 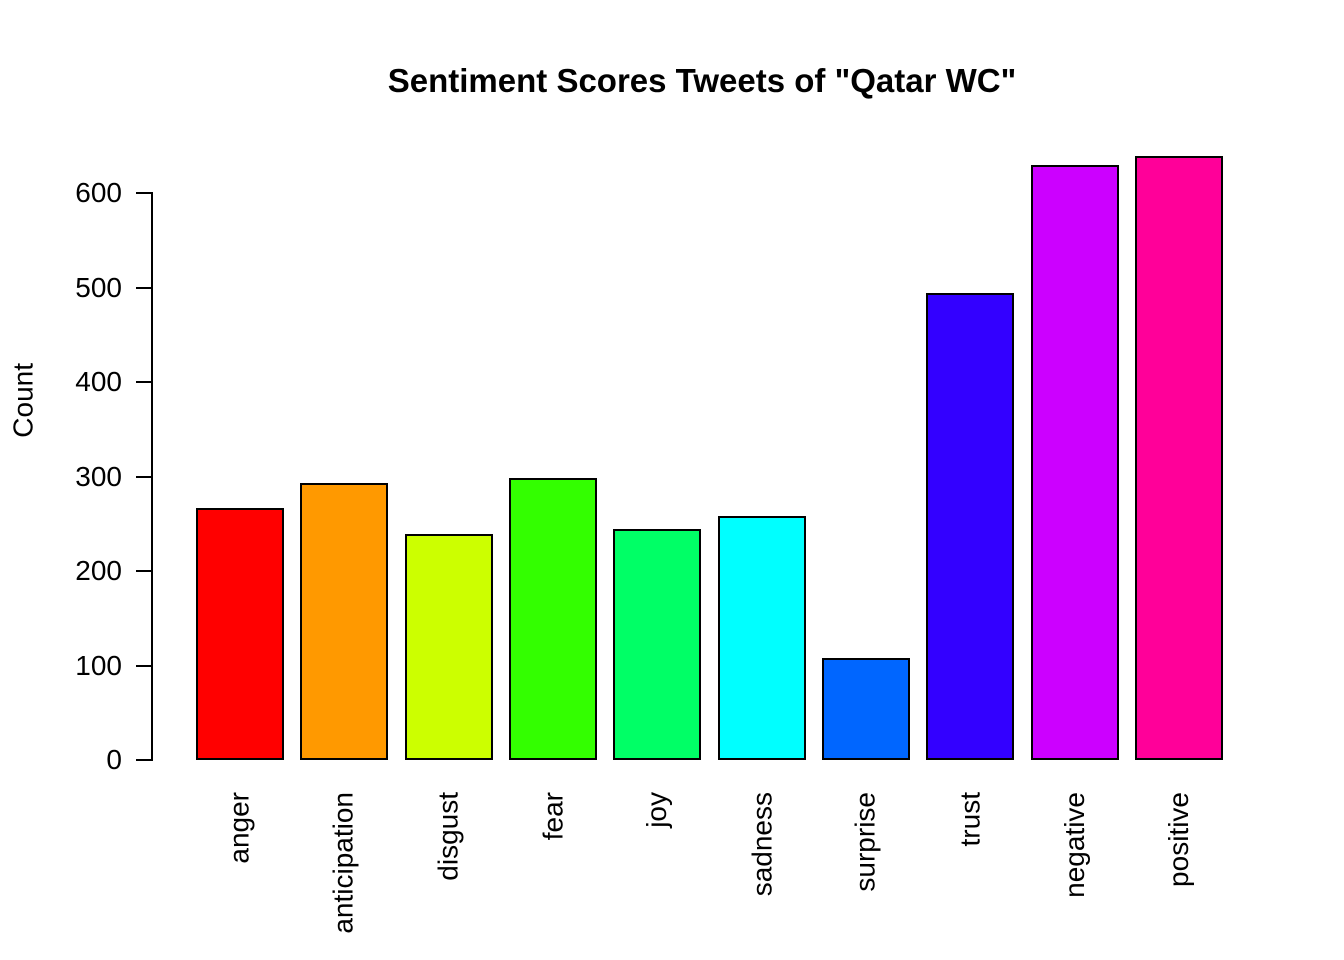 I want to click on x-axis-label-disgust: disgust, so click(x=448, y=836).